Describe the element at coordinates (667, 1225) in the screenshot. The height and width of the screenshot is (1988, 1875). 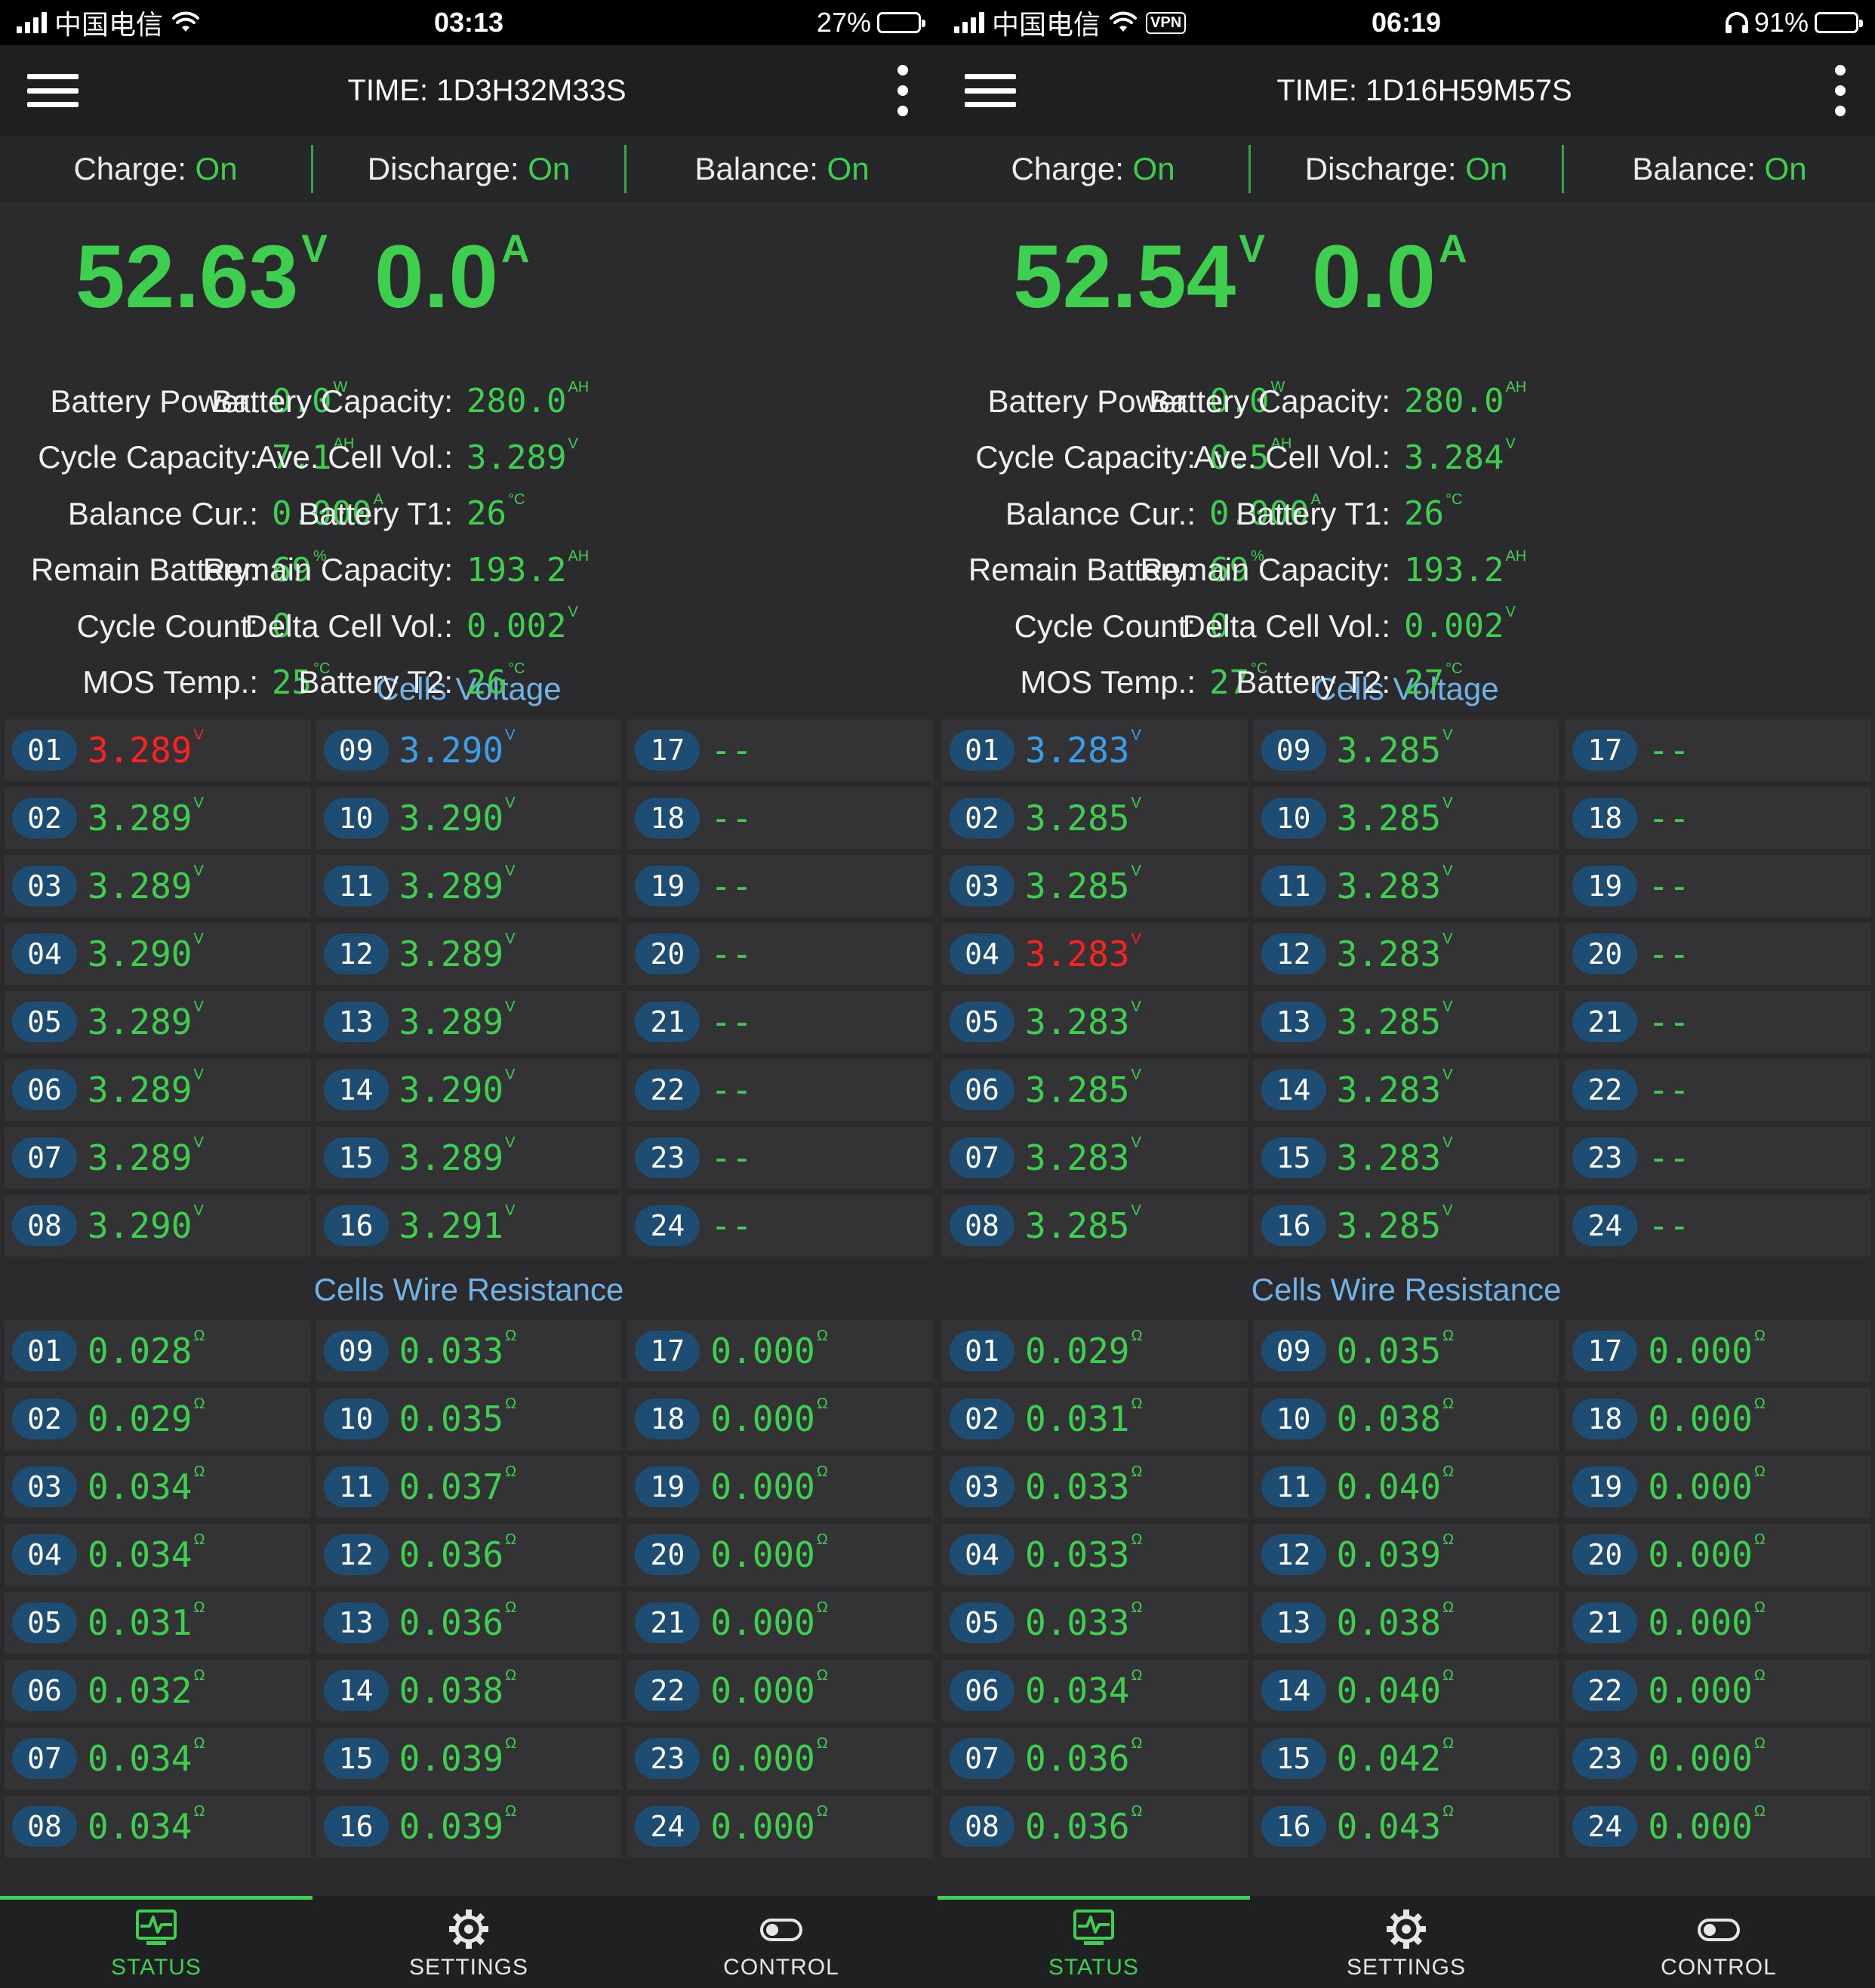
I see `cell-number-badge: 24` at that location.